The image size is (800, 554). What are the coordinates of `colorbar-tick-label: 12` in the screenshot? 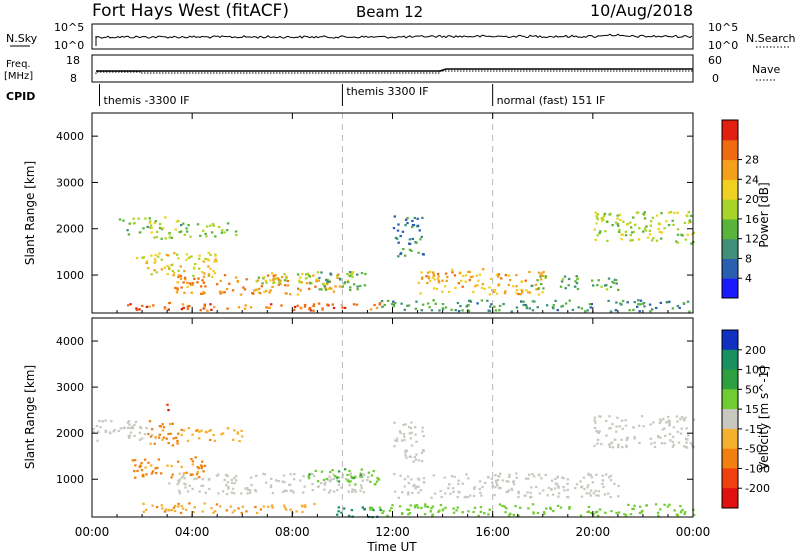 It's located at (752, 239).